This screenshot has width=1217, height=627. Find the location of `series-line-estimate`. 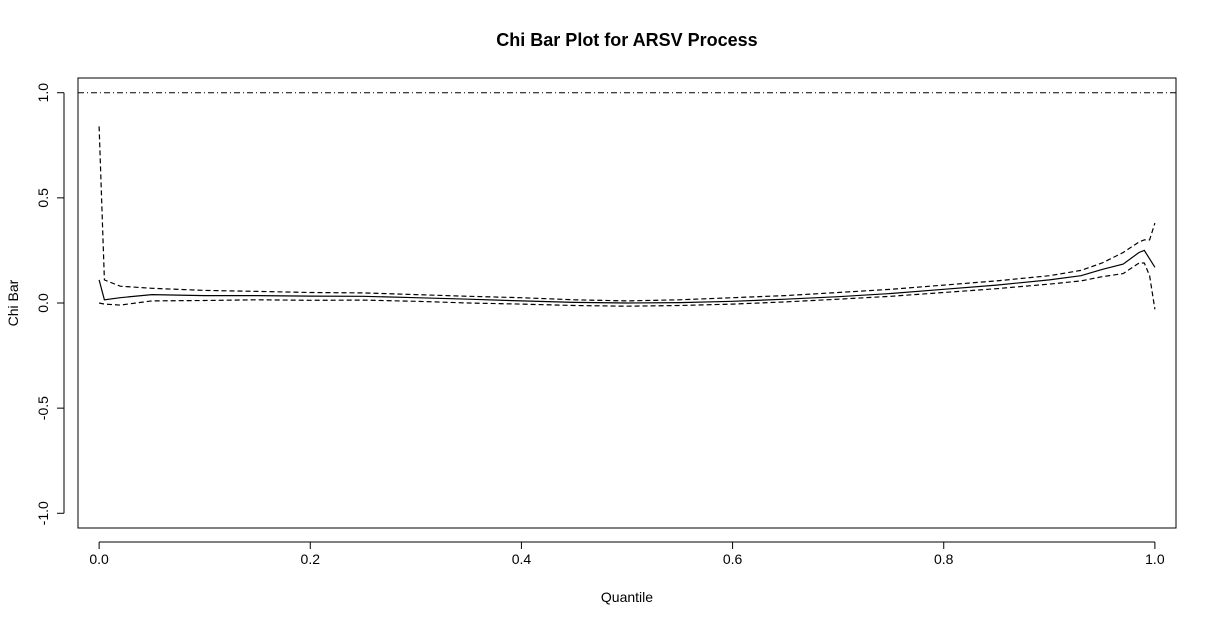

series-line-estimate is located at coordinates (627, 276).